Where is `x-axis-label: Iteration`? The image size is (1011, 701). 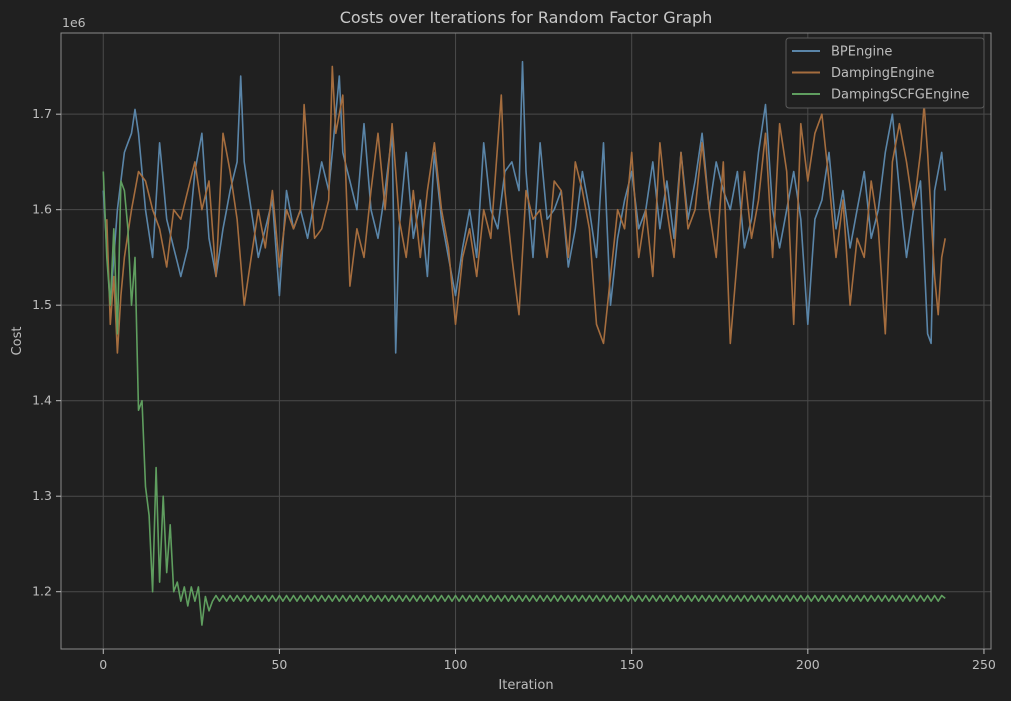 x-axis-label: Iteration is located at coordinates (525, 685).